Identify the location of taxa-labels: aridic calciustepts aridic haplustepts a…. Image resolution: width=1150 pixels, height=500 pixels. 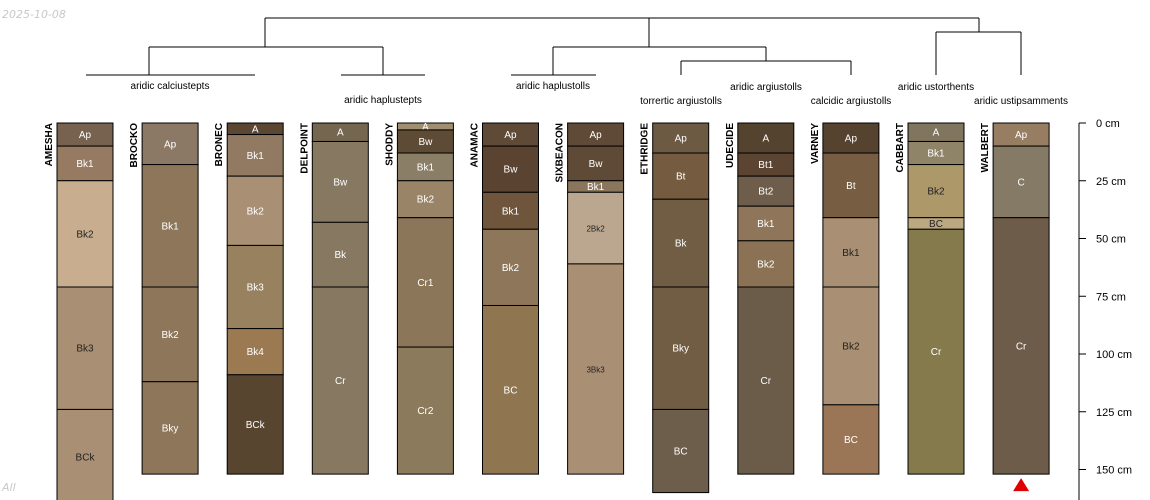
(599, 94).